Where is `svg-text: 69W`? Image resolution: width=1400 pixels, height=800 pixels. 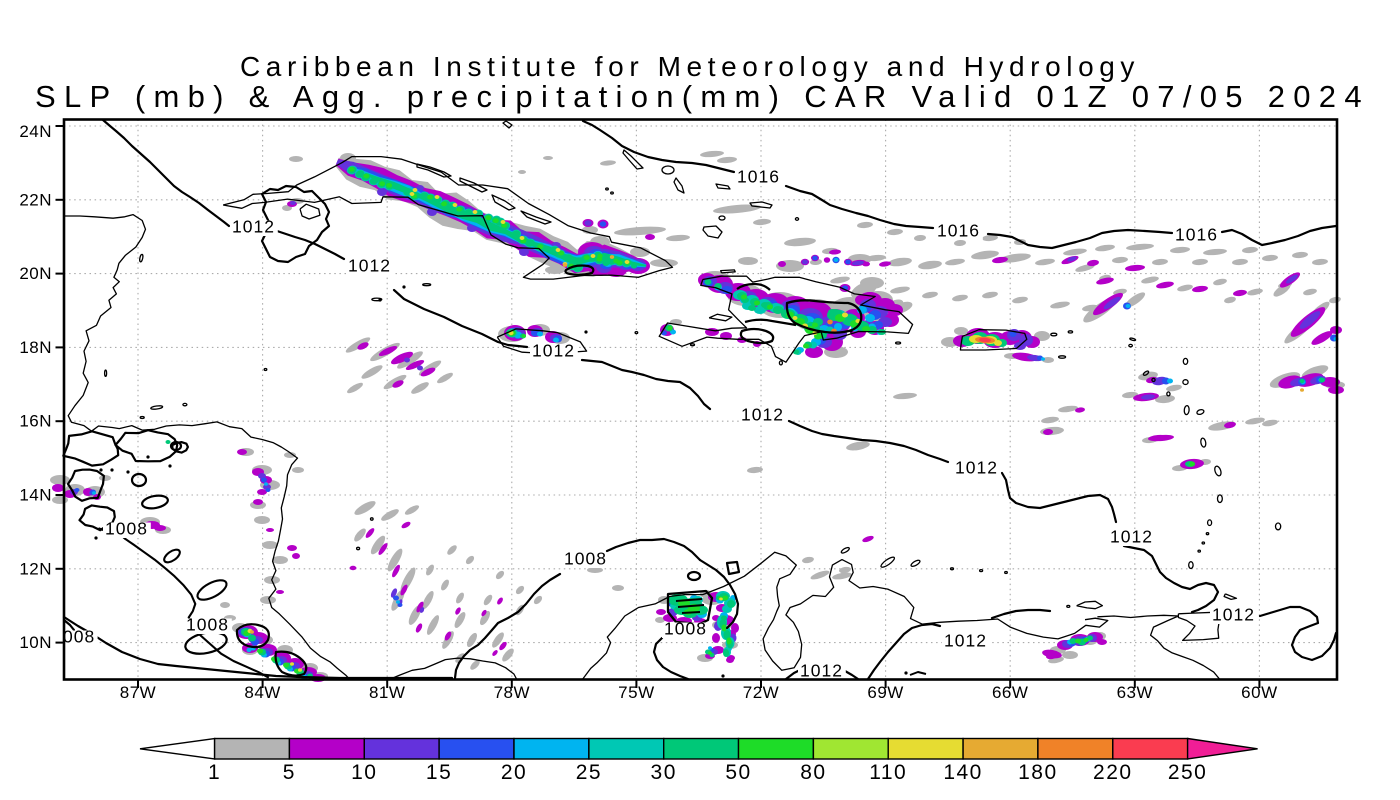 svg-text: 69W is located at coordinates (885, 692).